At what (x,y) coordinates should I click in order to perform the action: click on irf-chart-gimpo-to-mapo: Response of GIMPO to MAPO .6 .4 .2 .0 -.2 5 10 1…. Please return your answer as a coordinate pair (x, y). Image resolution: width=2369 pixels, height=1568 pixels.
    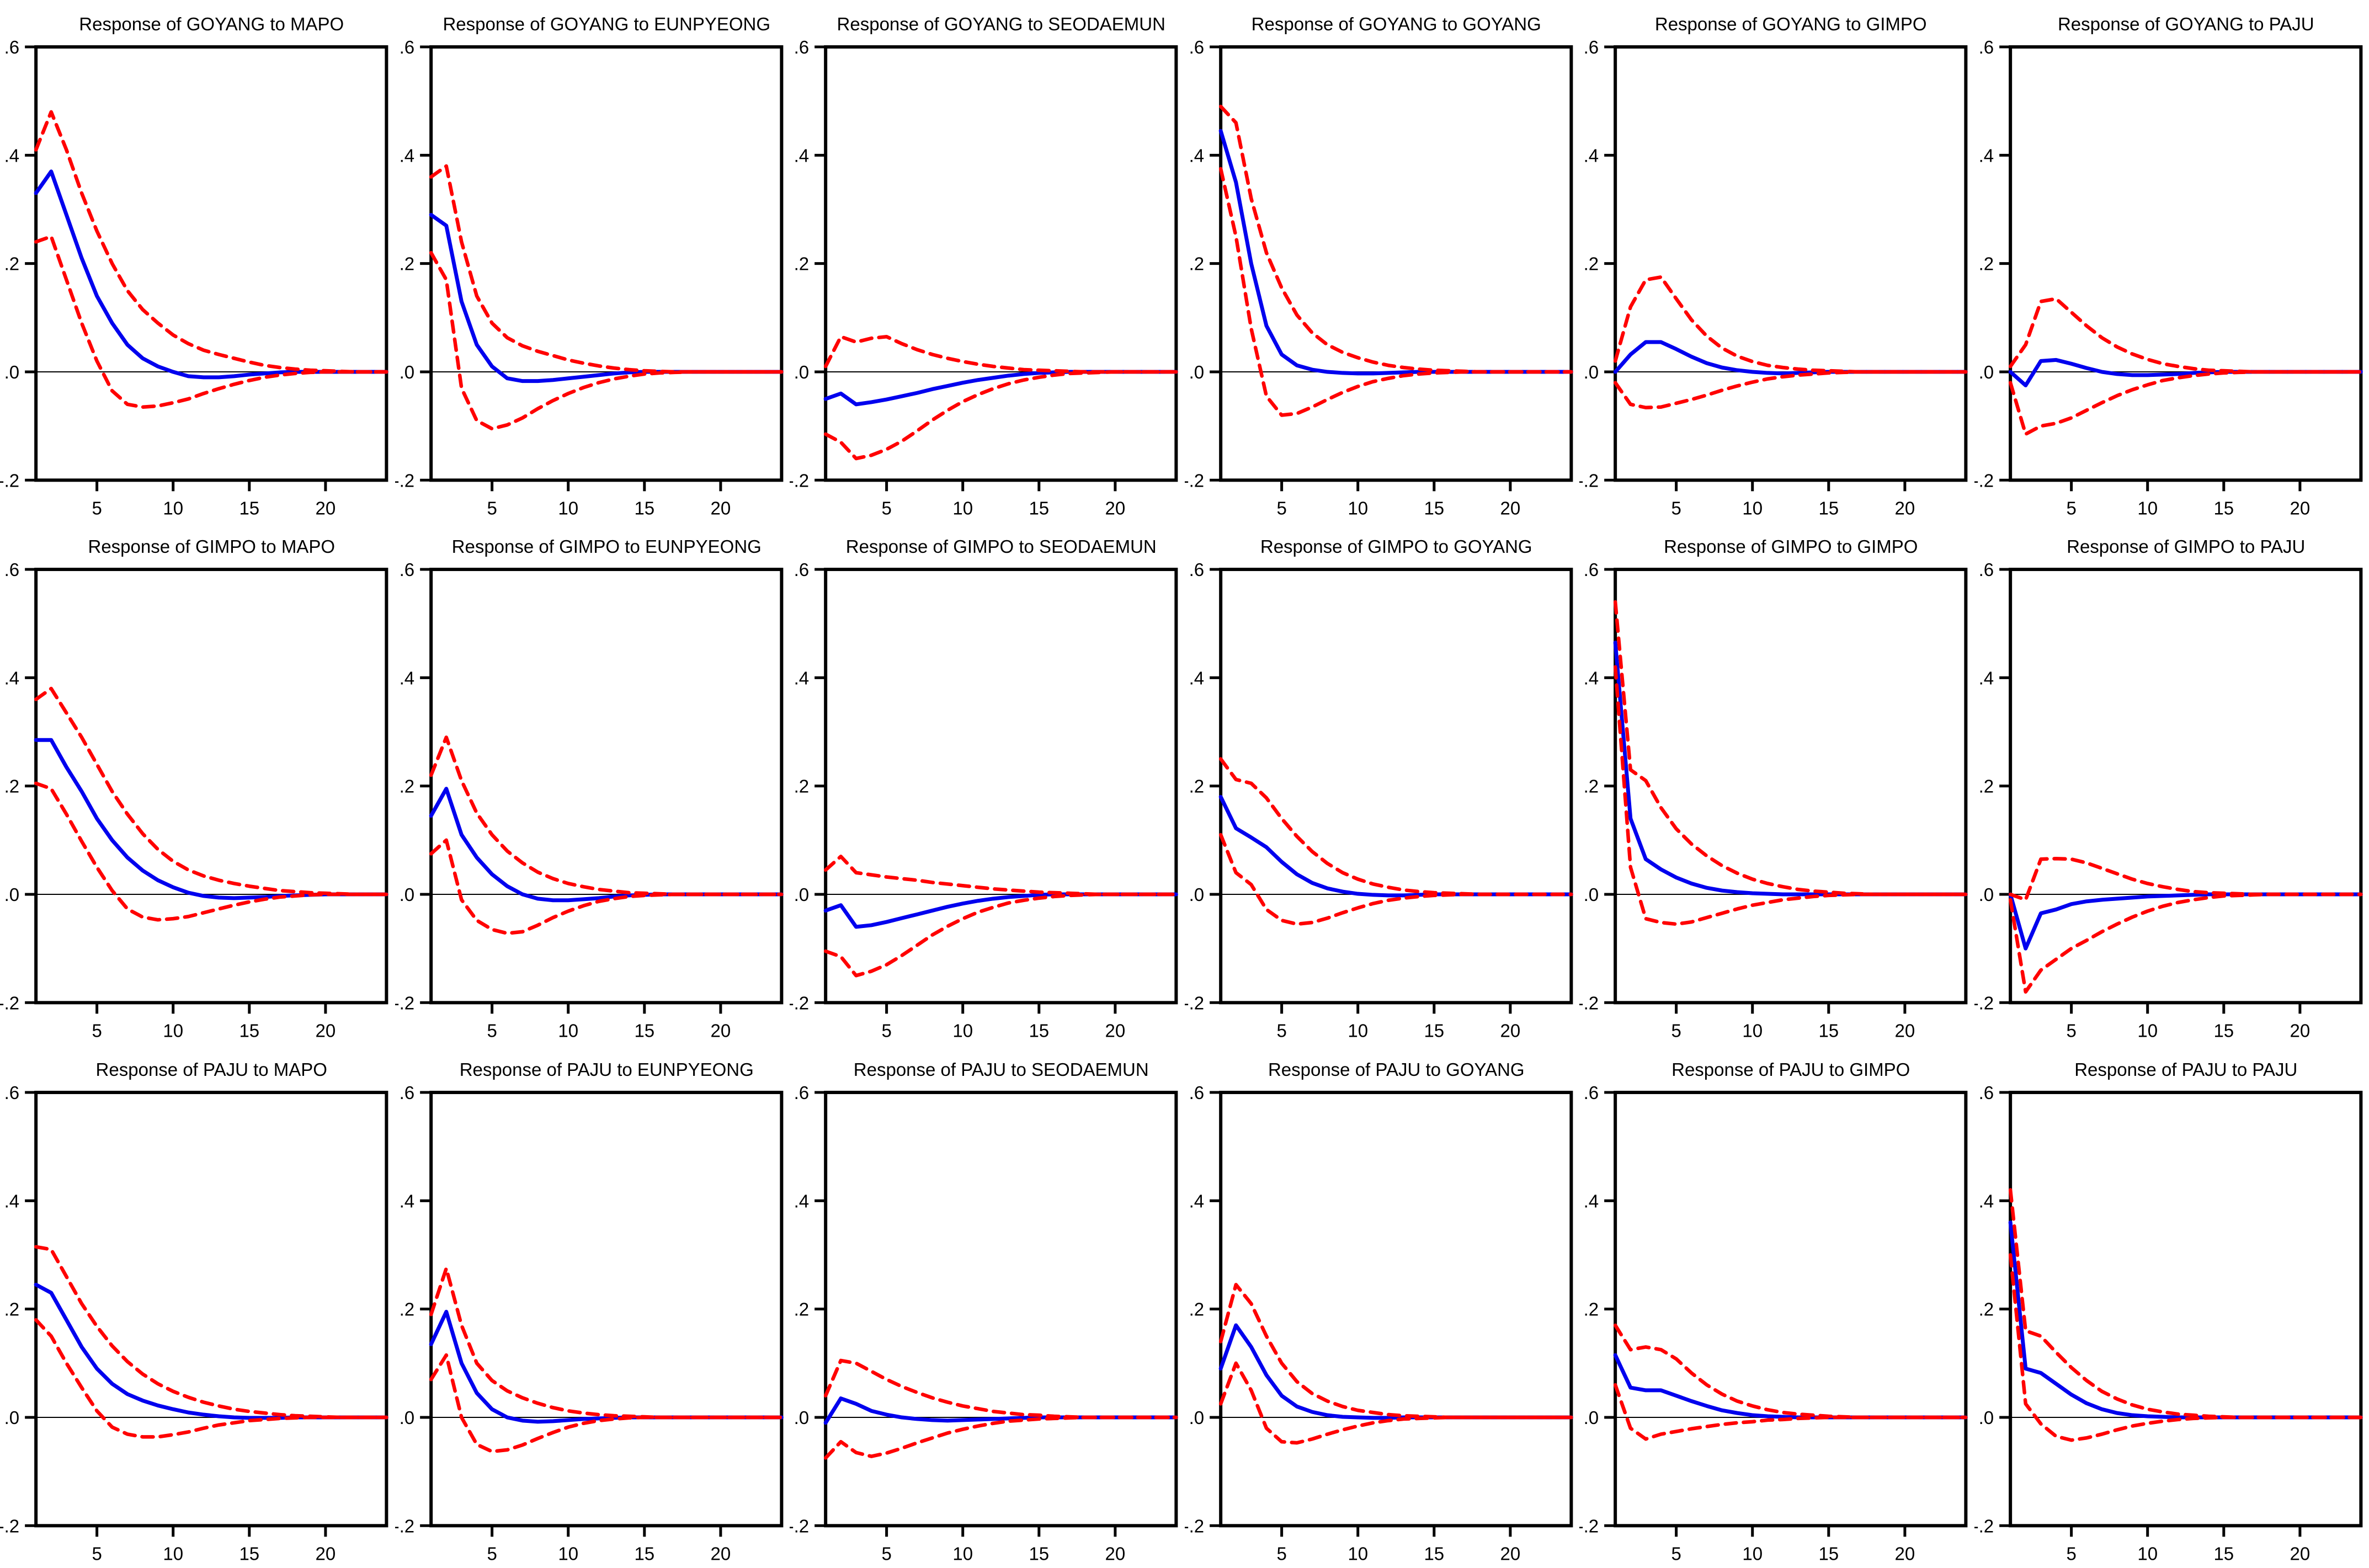
    Looking at the image, I should click on (194, 788).